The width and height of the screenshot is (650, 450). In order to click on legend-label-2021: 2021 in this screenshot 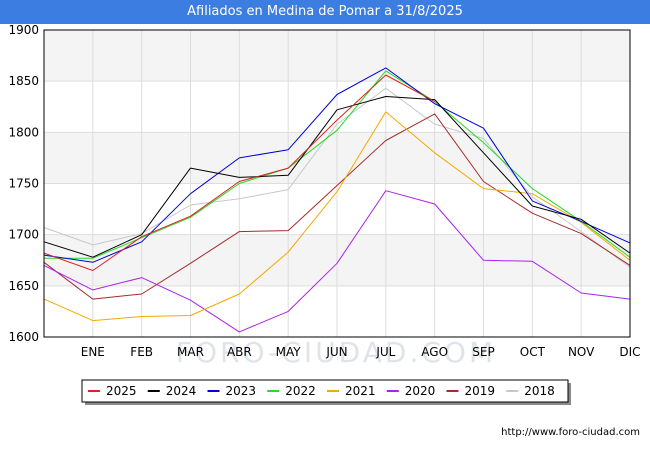, I will do `click(360, 391)`.